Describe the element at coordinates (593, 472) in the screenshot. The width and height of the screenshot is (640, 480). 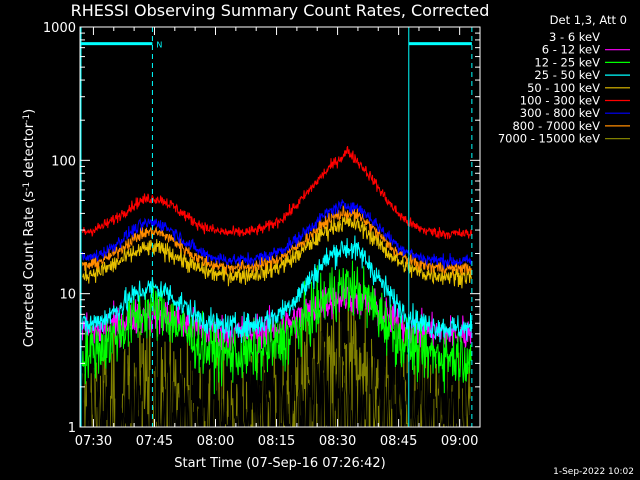
I see `timestamp: 1-Sep-2022 10:02` at that location.